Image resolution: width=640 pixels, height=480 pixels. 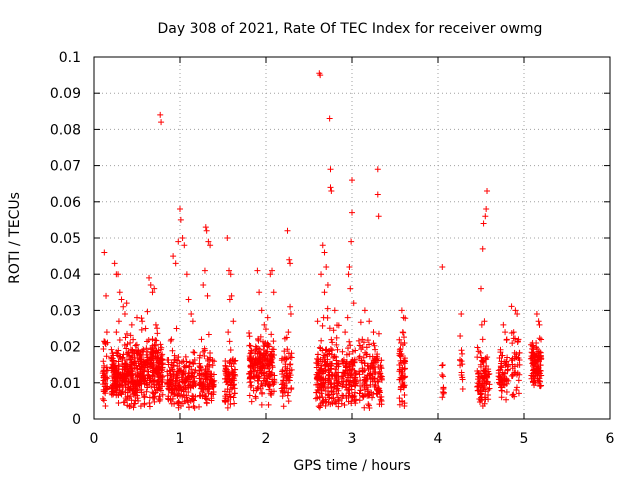 I want to click on y-tick-label: 0.08, so click(x=65, y=130).